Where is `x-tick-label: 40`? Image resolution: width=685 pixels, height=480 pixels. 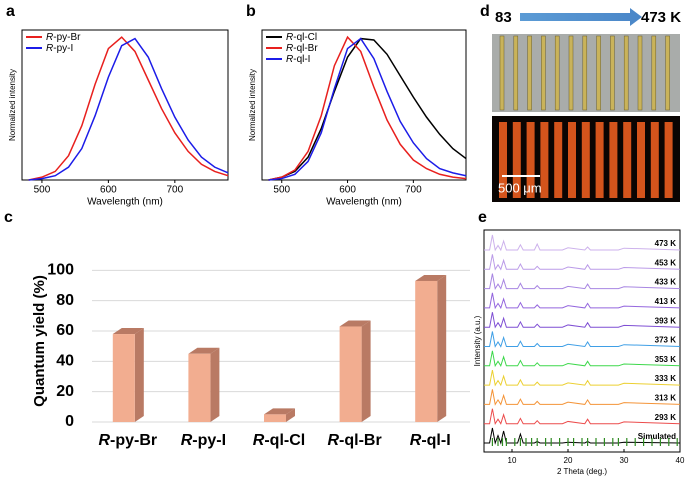 x-tick-label: 40 is located at coordinates (680, 460).